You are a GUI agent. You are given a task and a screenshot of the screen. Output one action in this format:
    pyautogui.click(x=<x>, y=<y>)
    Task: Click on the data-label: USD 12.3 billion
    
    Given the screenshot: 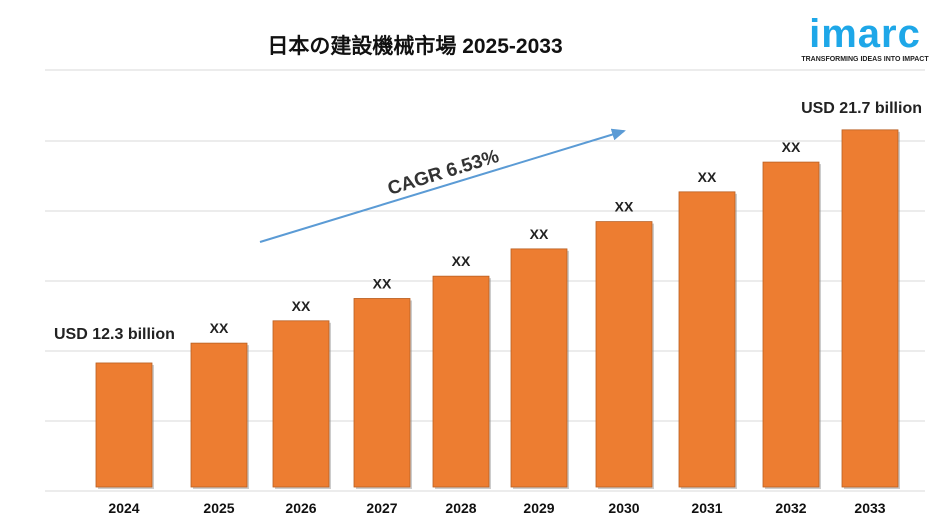 What is the action you would take?
    pyautogui.click(x=114, y=334)
    